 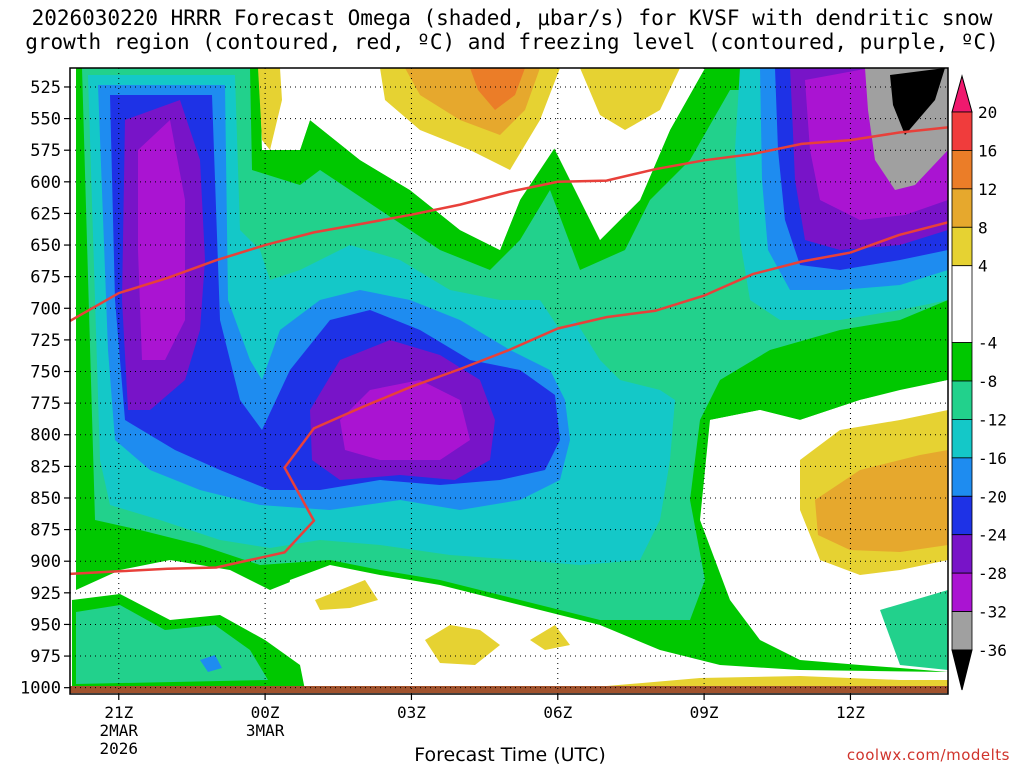 I want to click on colorbar-tick-label: -12, so click(x=992, y=419).